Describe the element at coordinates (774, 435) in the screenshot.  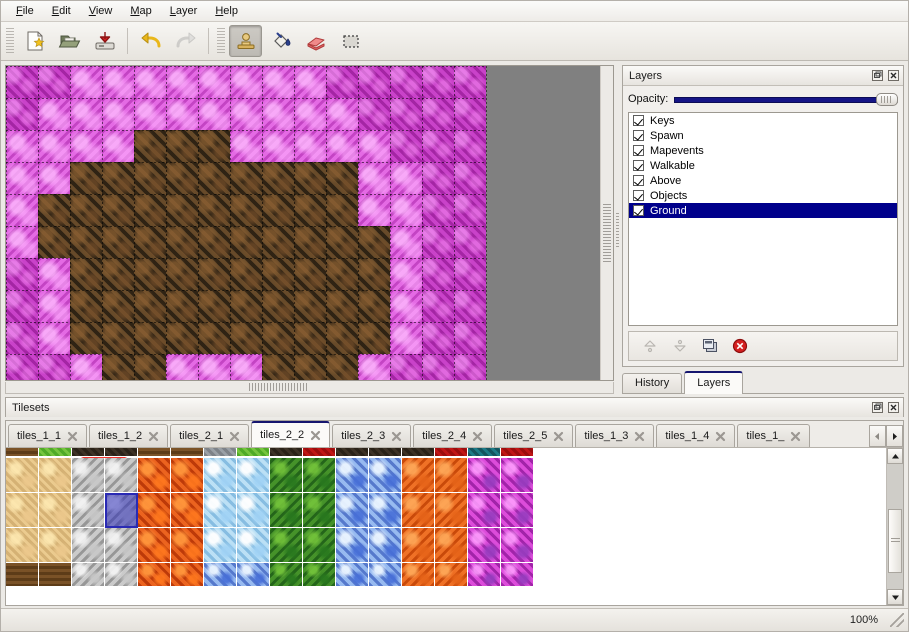
I see `tileset-tab-tiles_1_: tiles_1_` at that location.